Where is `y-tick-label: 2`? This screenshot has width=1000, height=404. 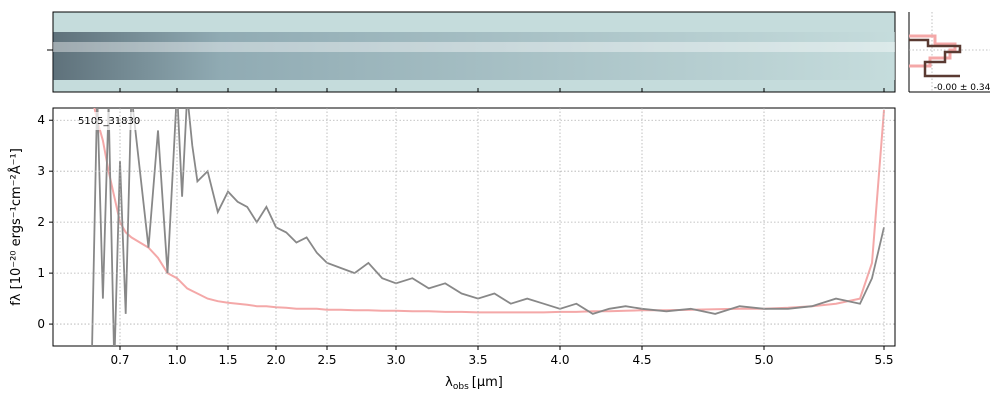 y-tick-label: 2 is located at coordinates (41, 222).